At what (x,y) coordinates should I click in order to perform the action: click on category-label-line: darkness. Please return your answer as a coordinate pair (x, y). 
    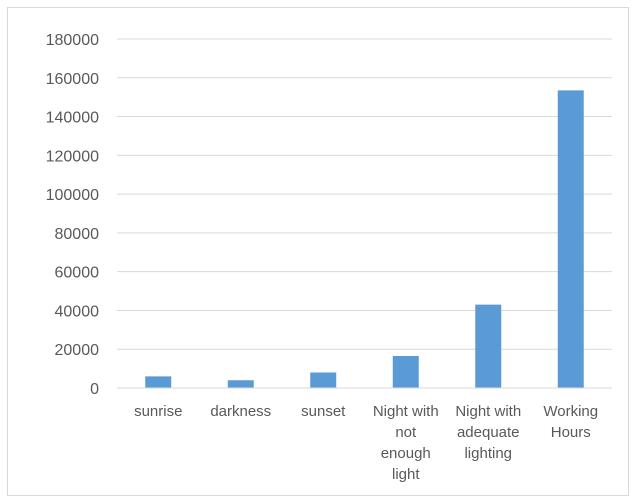
    Looking at the image, I should click on (240, 411).